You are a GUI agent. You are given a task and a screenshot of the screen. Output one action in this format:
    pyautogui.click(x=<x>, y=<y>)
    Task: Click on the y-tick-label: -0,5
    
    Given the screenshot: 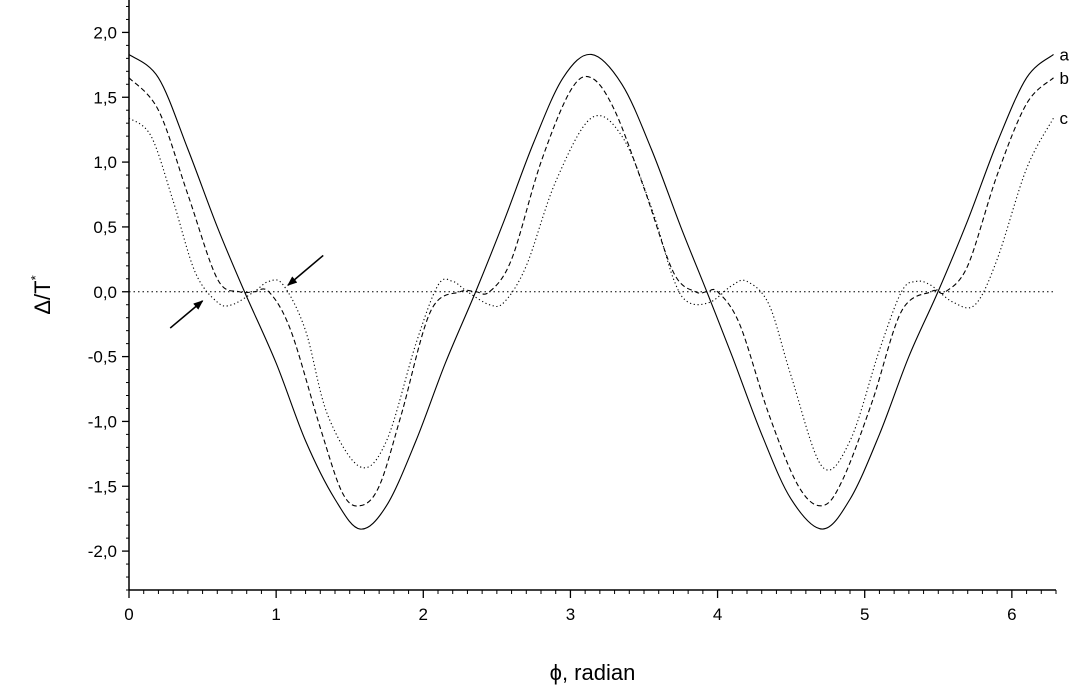 What is the action you would take?
    pyautogui.click(x=102, y=357)
    